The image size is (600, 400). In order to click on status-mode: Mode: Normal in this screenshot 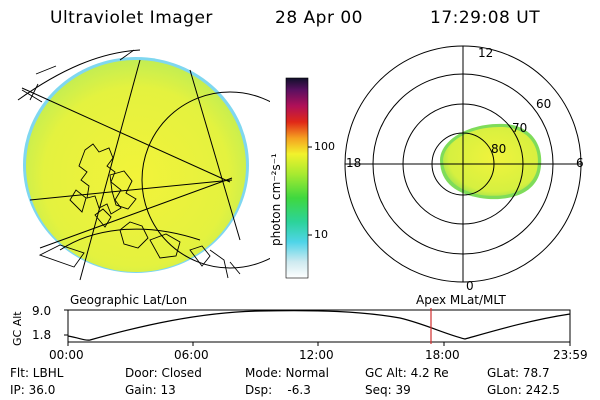, I will do `click(287, 373)`.